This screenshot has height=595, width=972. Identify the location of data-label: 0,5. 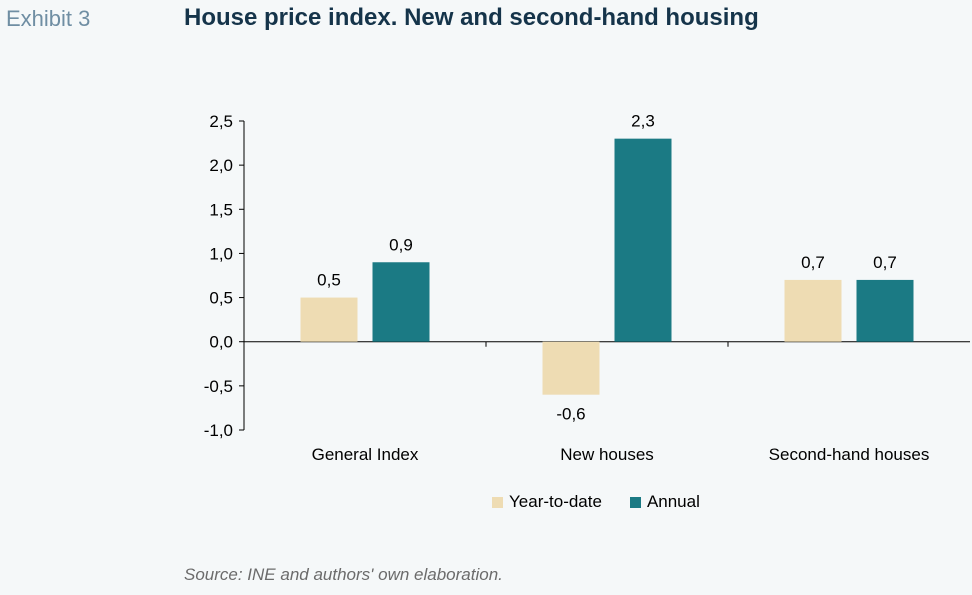
(329, 280).